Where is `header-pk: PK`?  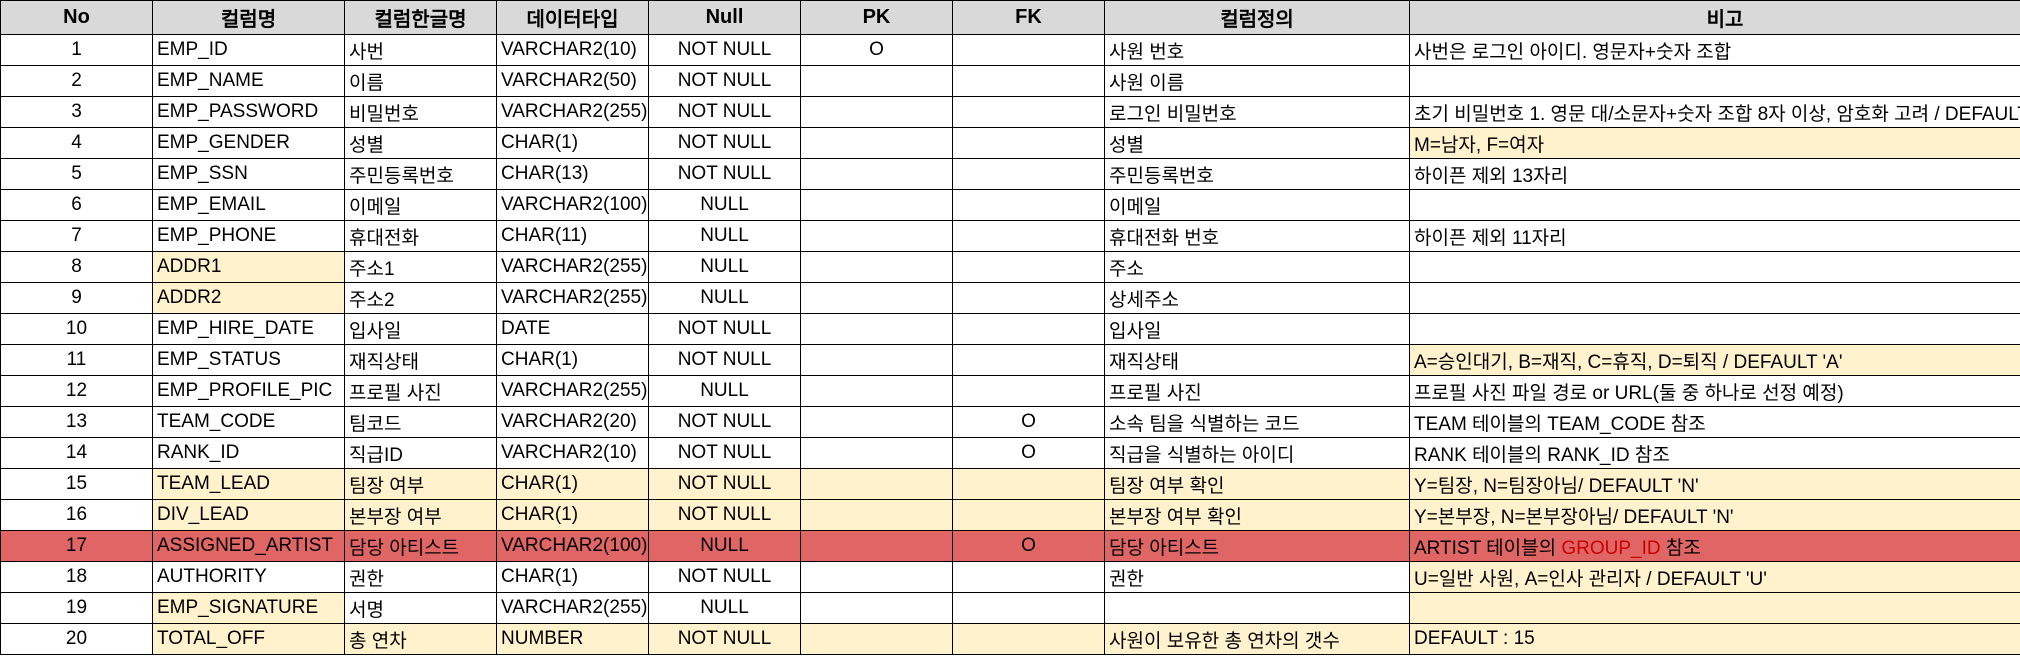
header-pk: PK is located at coordinates (876, 17).